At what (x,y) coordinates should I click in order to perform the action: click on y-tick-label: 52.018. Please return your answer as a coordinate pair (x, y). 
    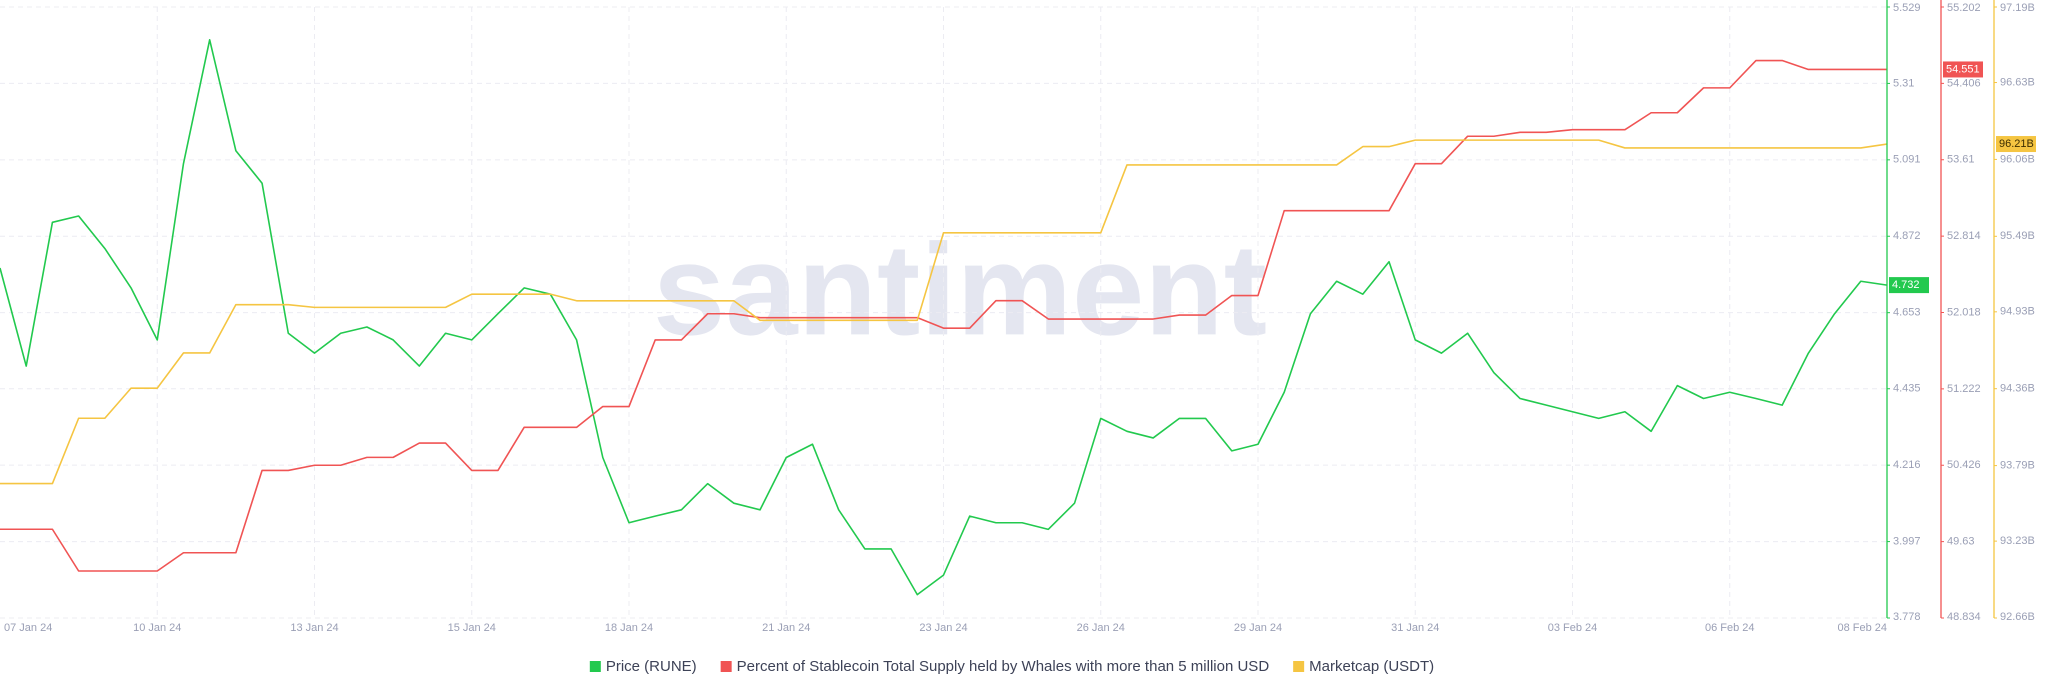
    Looking at the image, I should click on (1964, 312).